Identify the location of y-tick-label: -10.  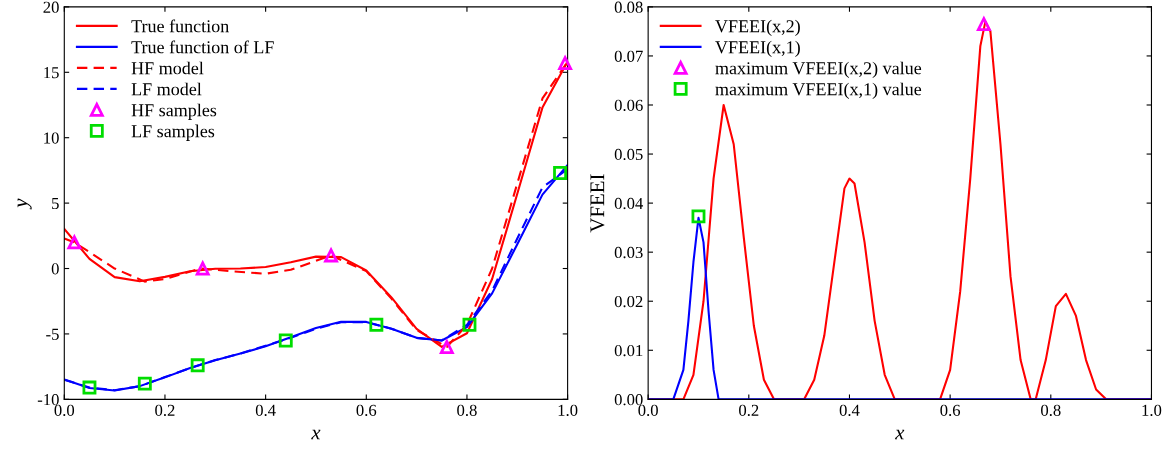
(48, 400).